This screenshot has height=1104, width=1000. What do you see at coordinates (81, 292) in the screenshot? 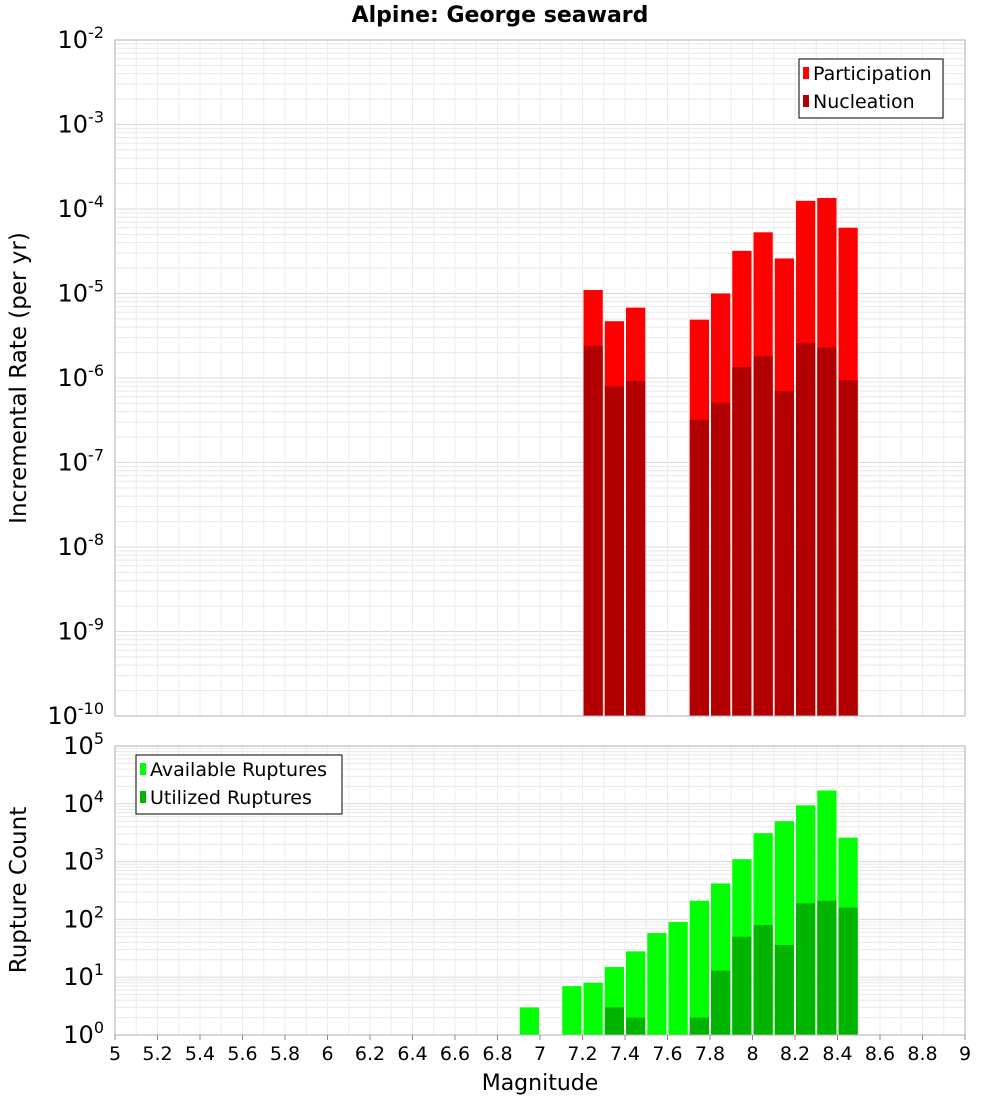
I see `y-tick-label: 10⁻⁵` at bounding box center [81, 292].